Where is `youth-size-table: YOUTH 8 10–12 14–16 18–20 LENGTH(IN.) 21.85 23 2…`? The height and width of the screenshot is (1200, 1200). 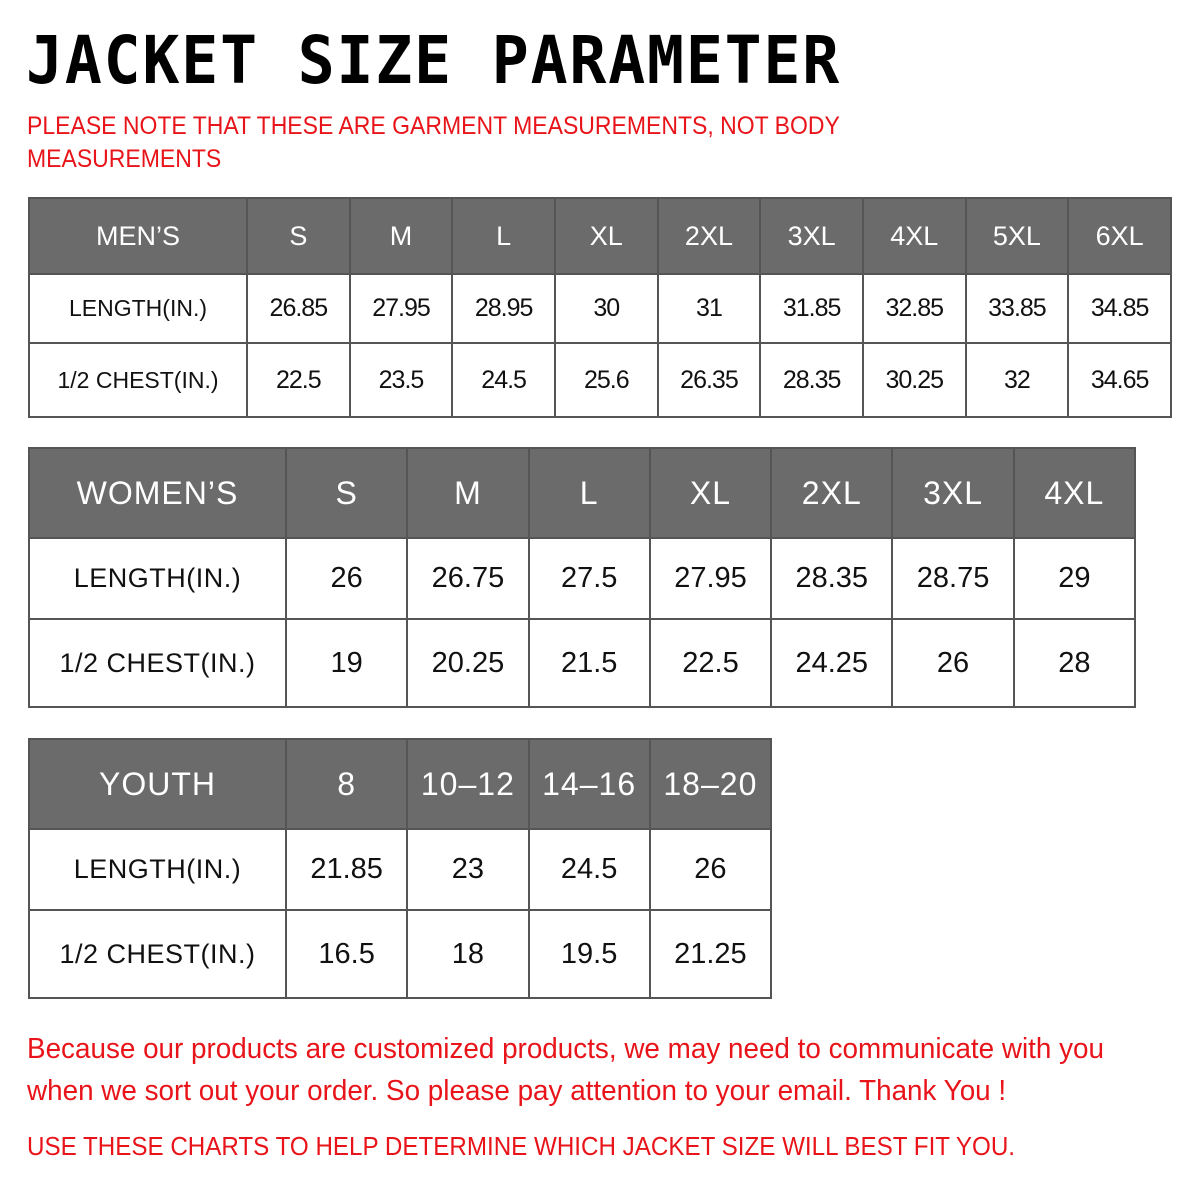 youth-size-table: YOUTH 8 10–12 14–16 18–20 LENGTH(IN.) 21.85 23 2… is located at coordinates (400, 868).